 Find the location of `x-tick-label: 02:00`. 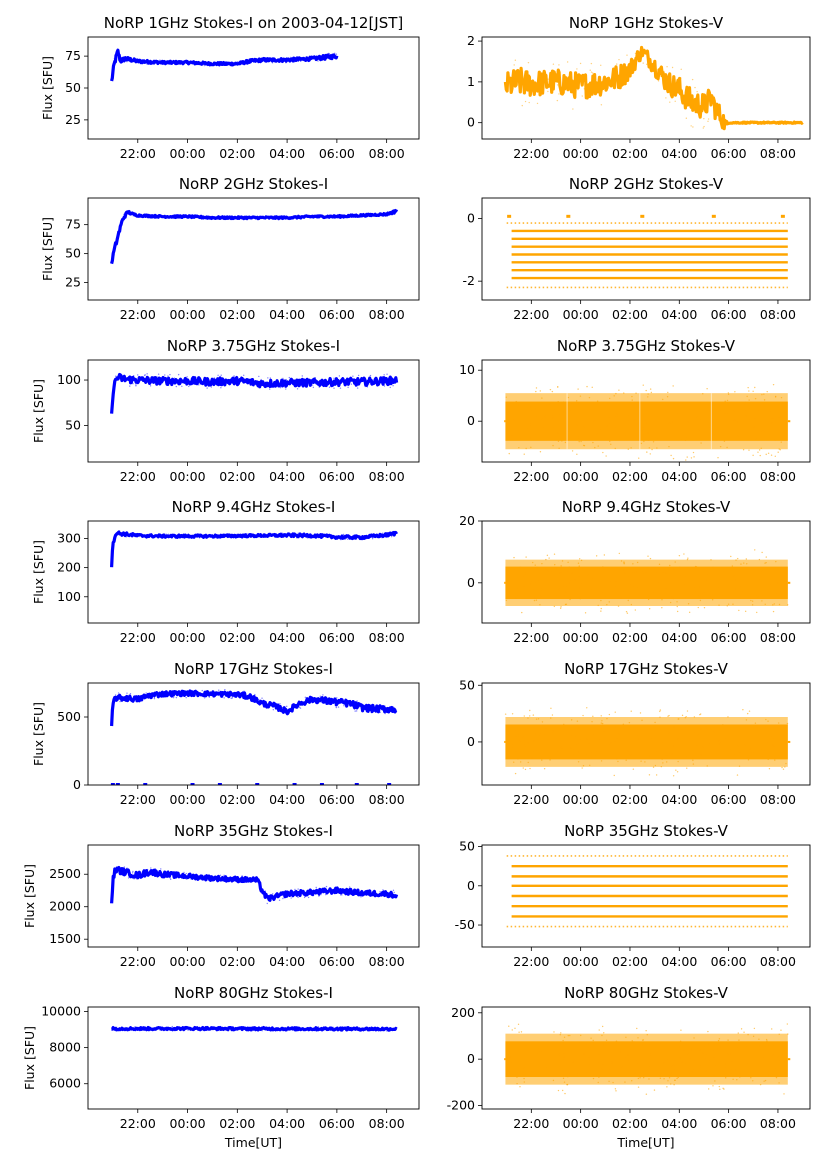

x-tick-label: 02:00 is located at coordinates (237, 799).